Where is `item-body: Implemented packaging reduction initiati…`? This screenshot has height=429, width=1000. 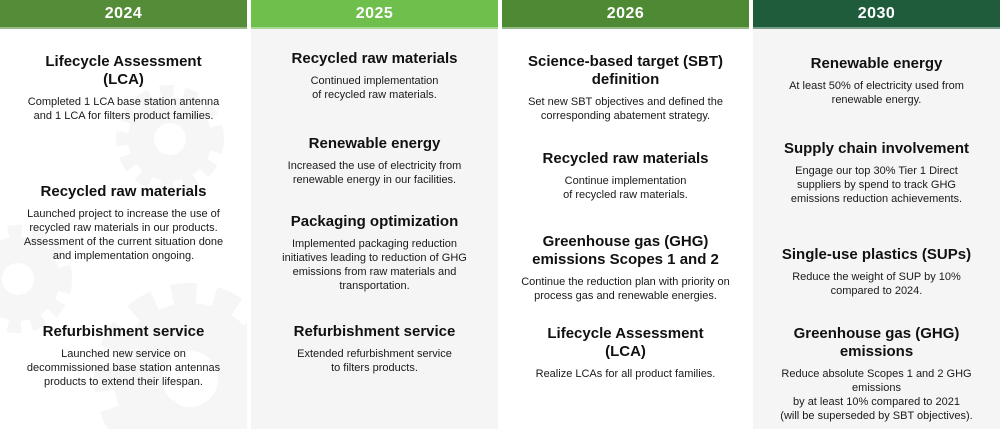
item-body: Implemented packaging reduction initiati… is located at coordinates (374, 265).